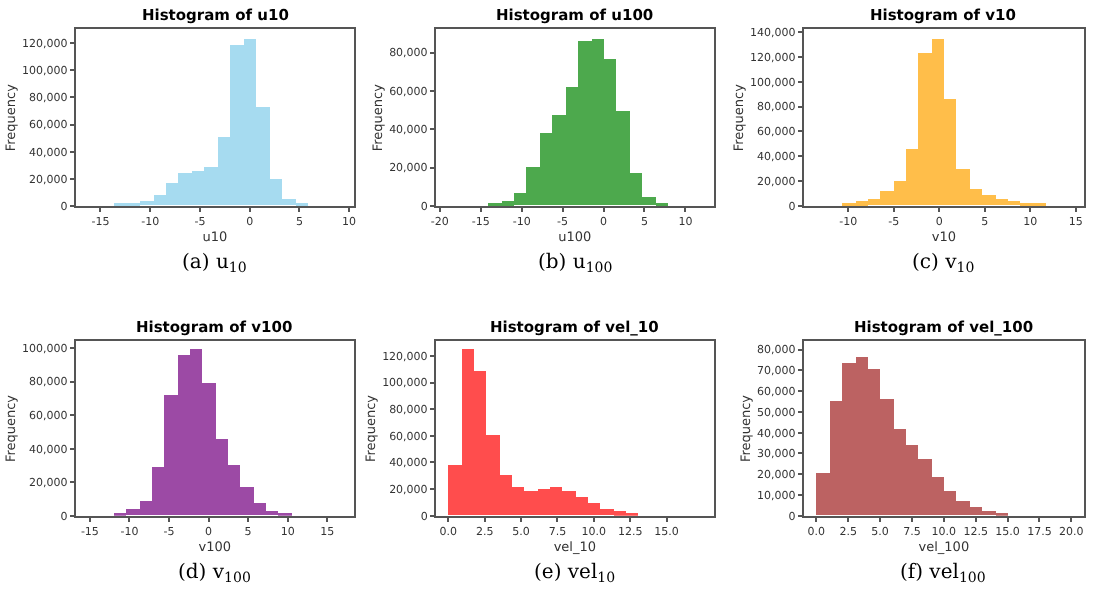 The width and height of the screenshot is (1100, 612). Describe the element at coordinates (575, 574) in the screenshot. I see `text: (e) vel$_{10}$` at that location.